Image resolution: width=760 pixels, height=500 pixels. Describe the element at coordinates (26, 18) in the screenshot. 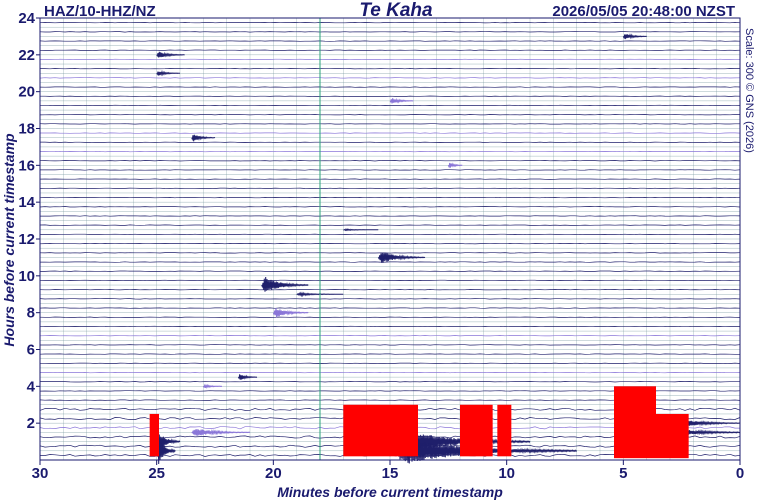

I see `y-tick-label: 24` at that location.